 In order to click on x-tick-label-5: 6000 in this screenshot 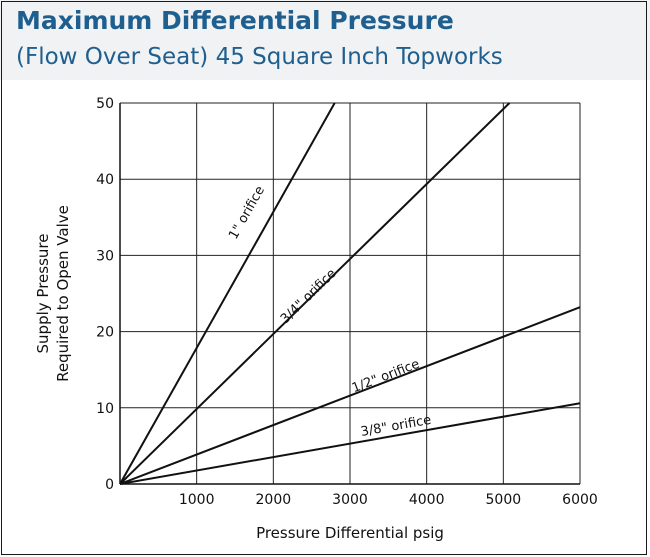, I will do `click(580, 500)`.